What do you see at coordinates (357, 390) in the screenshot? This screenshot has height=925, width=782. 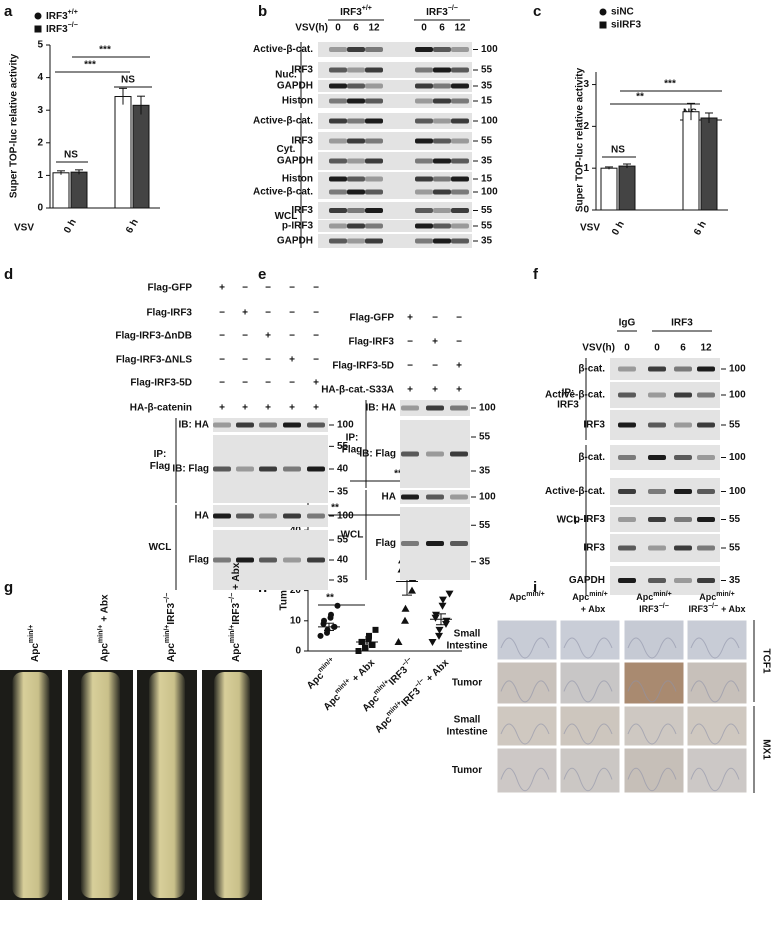 I see `condition-label: HA-β-cat.-S33A` at bounding box center [357, 390].